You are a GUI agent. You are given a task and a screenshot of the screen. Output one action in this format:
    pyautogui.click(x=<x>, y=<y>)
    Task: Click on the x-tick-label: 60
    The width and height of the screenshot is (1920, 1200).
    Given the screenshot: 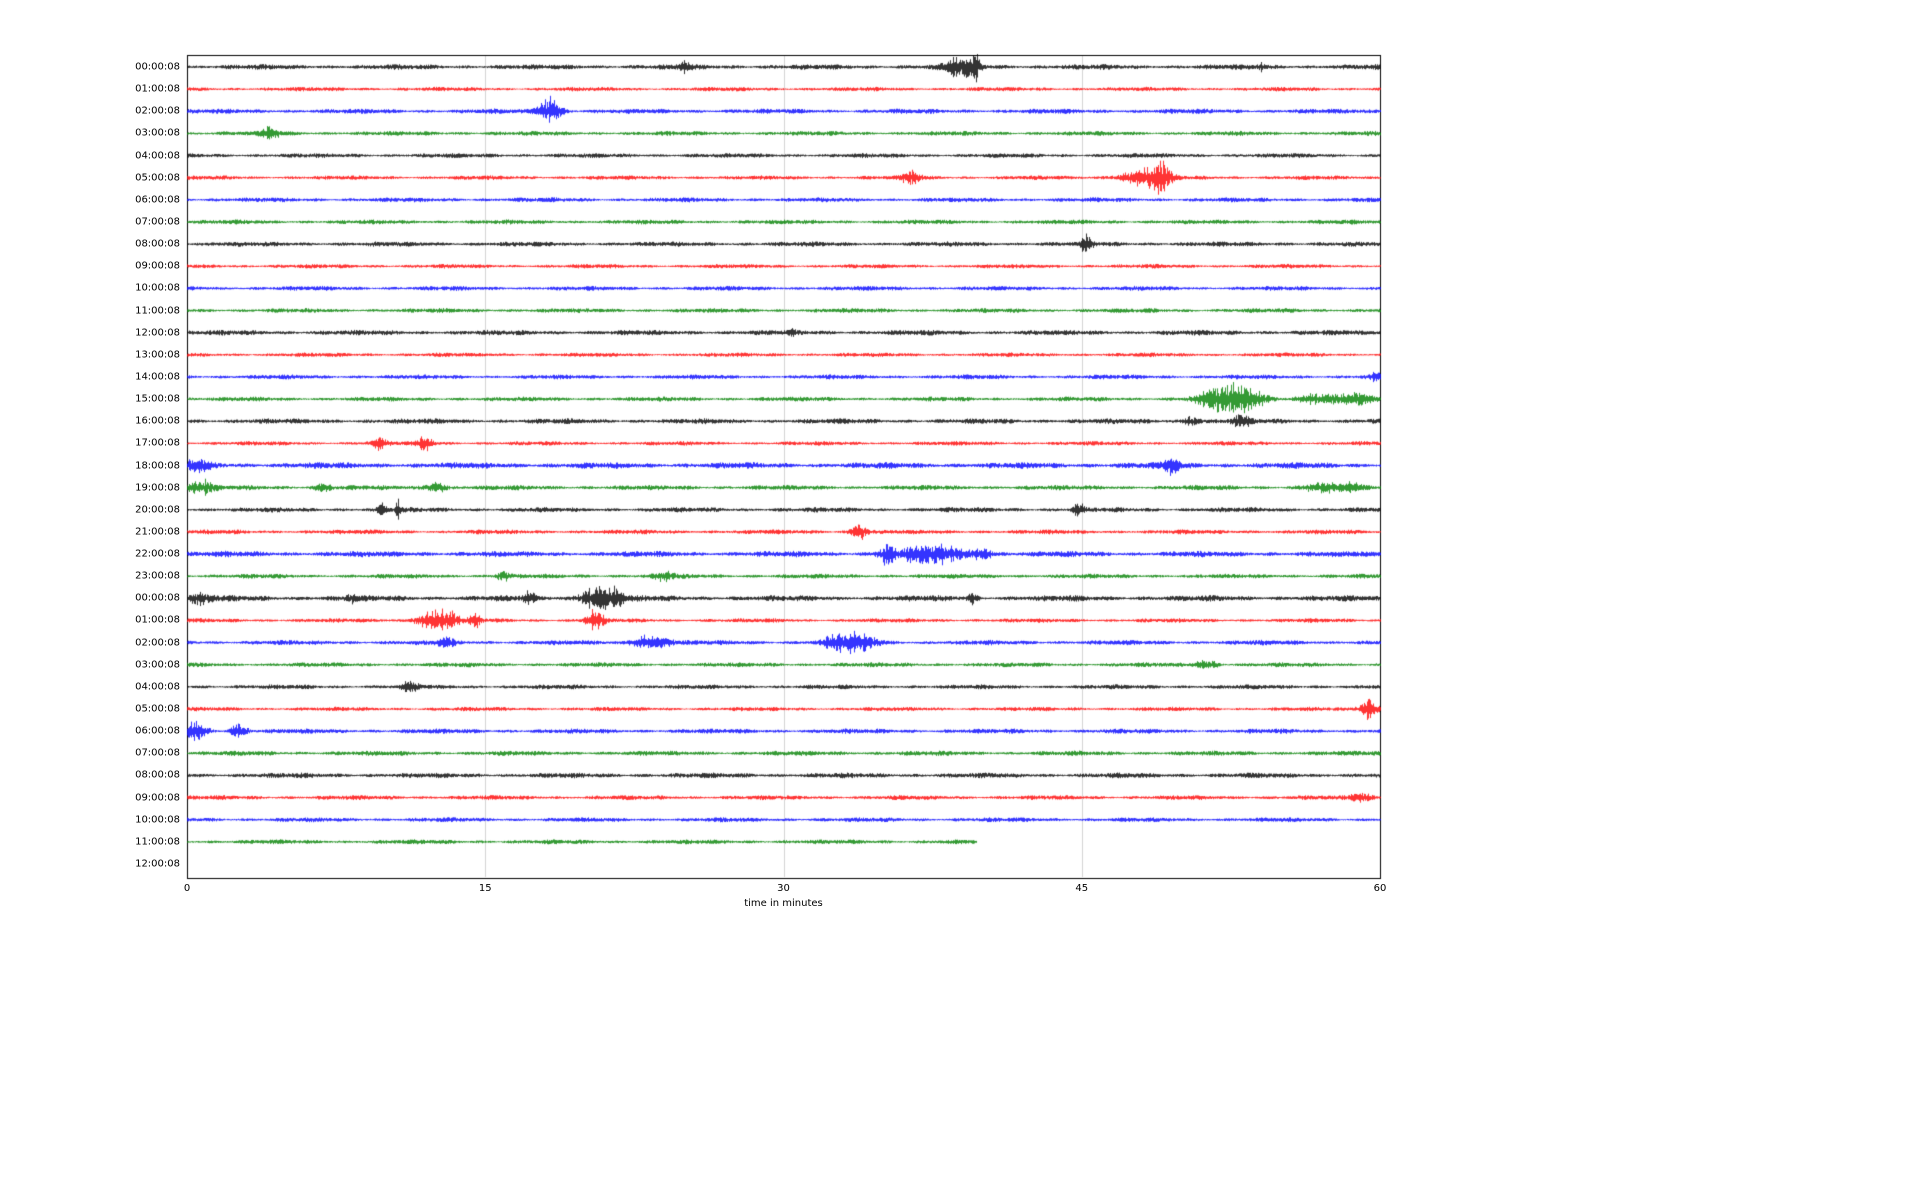 What is the action you would take?
    pyautogui.click(x=1380, y=888)
    